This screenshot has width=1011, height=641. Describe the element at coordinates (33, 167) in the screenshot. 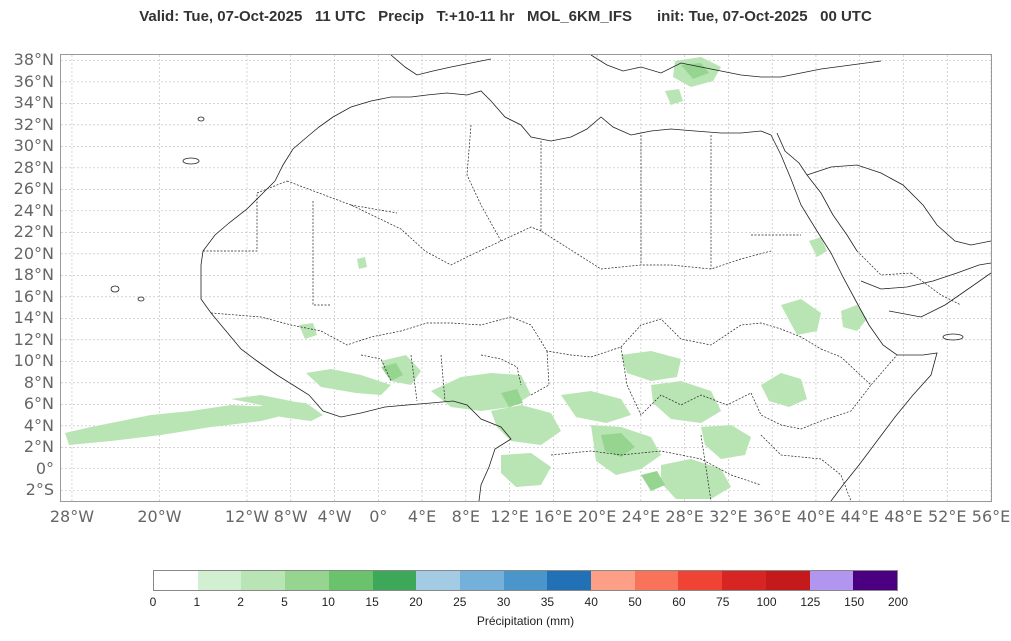

I see `lat-tick-label: 28°N` at that location.